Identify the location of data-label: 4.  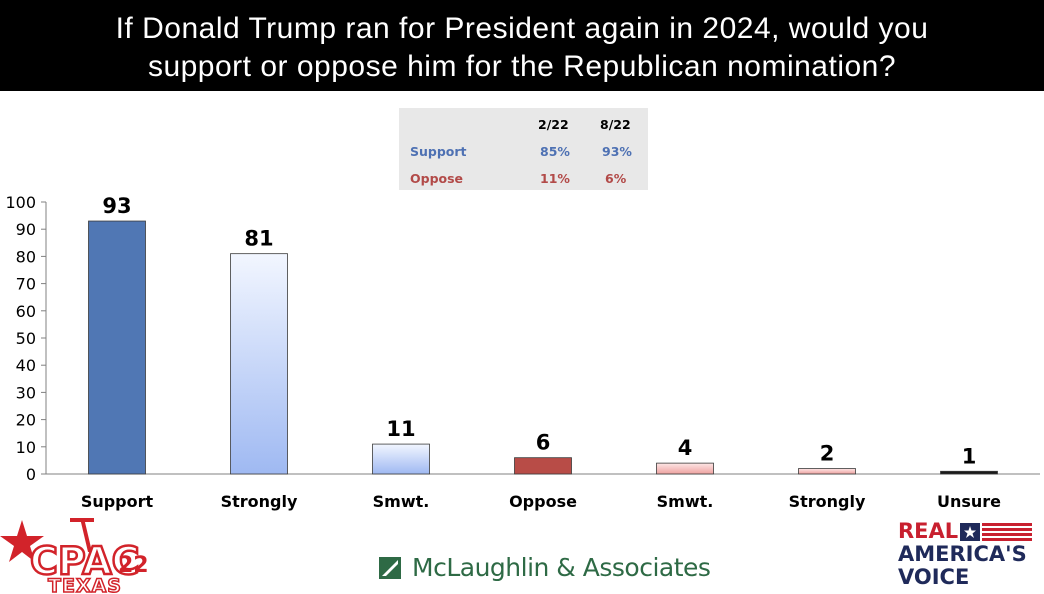
(685, 448).